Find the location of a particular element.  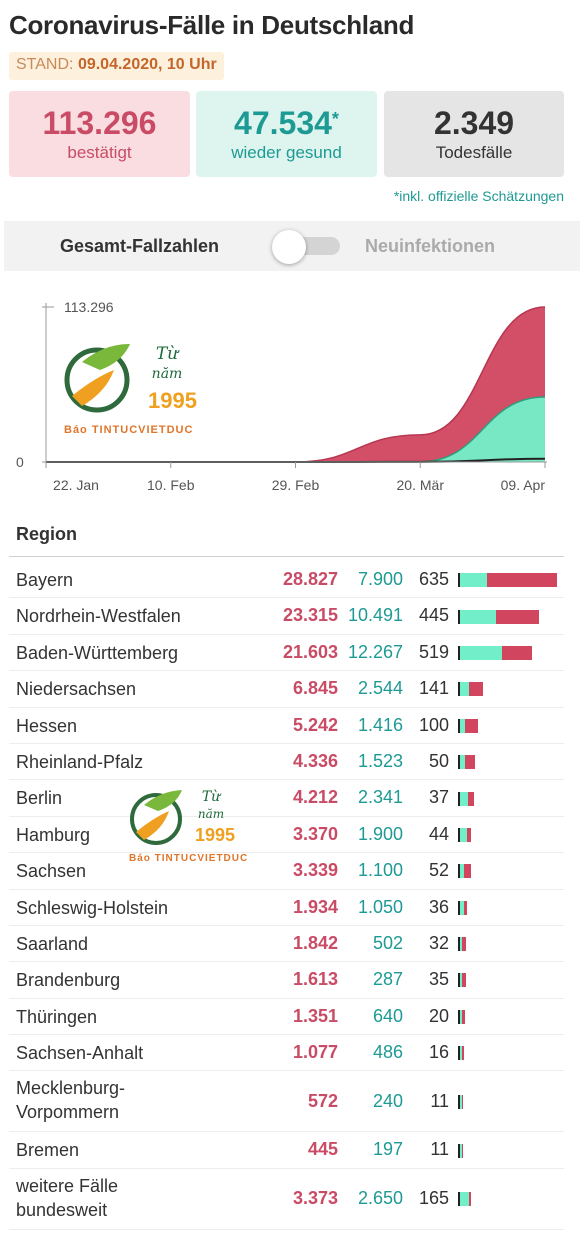

deaths-value: 50 is located at coordinates (438, 760).